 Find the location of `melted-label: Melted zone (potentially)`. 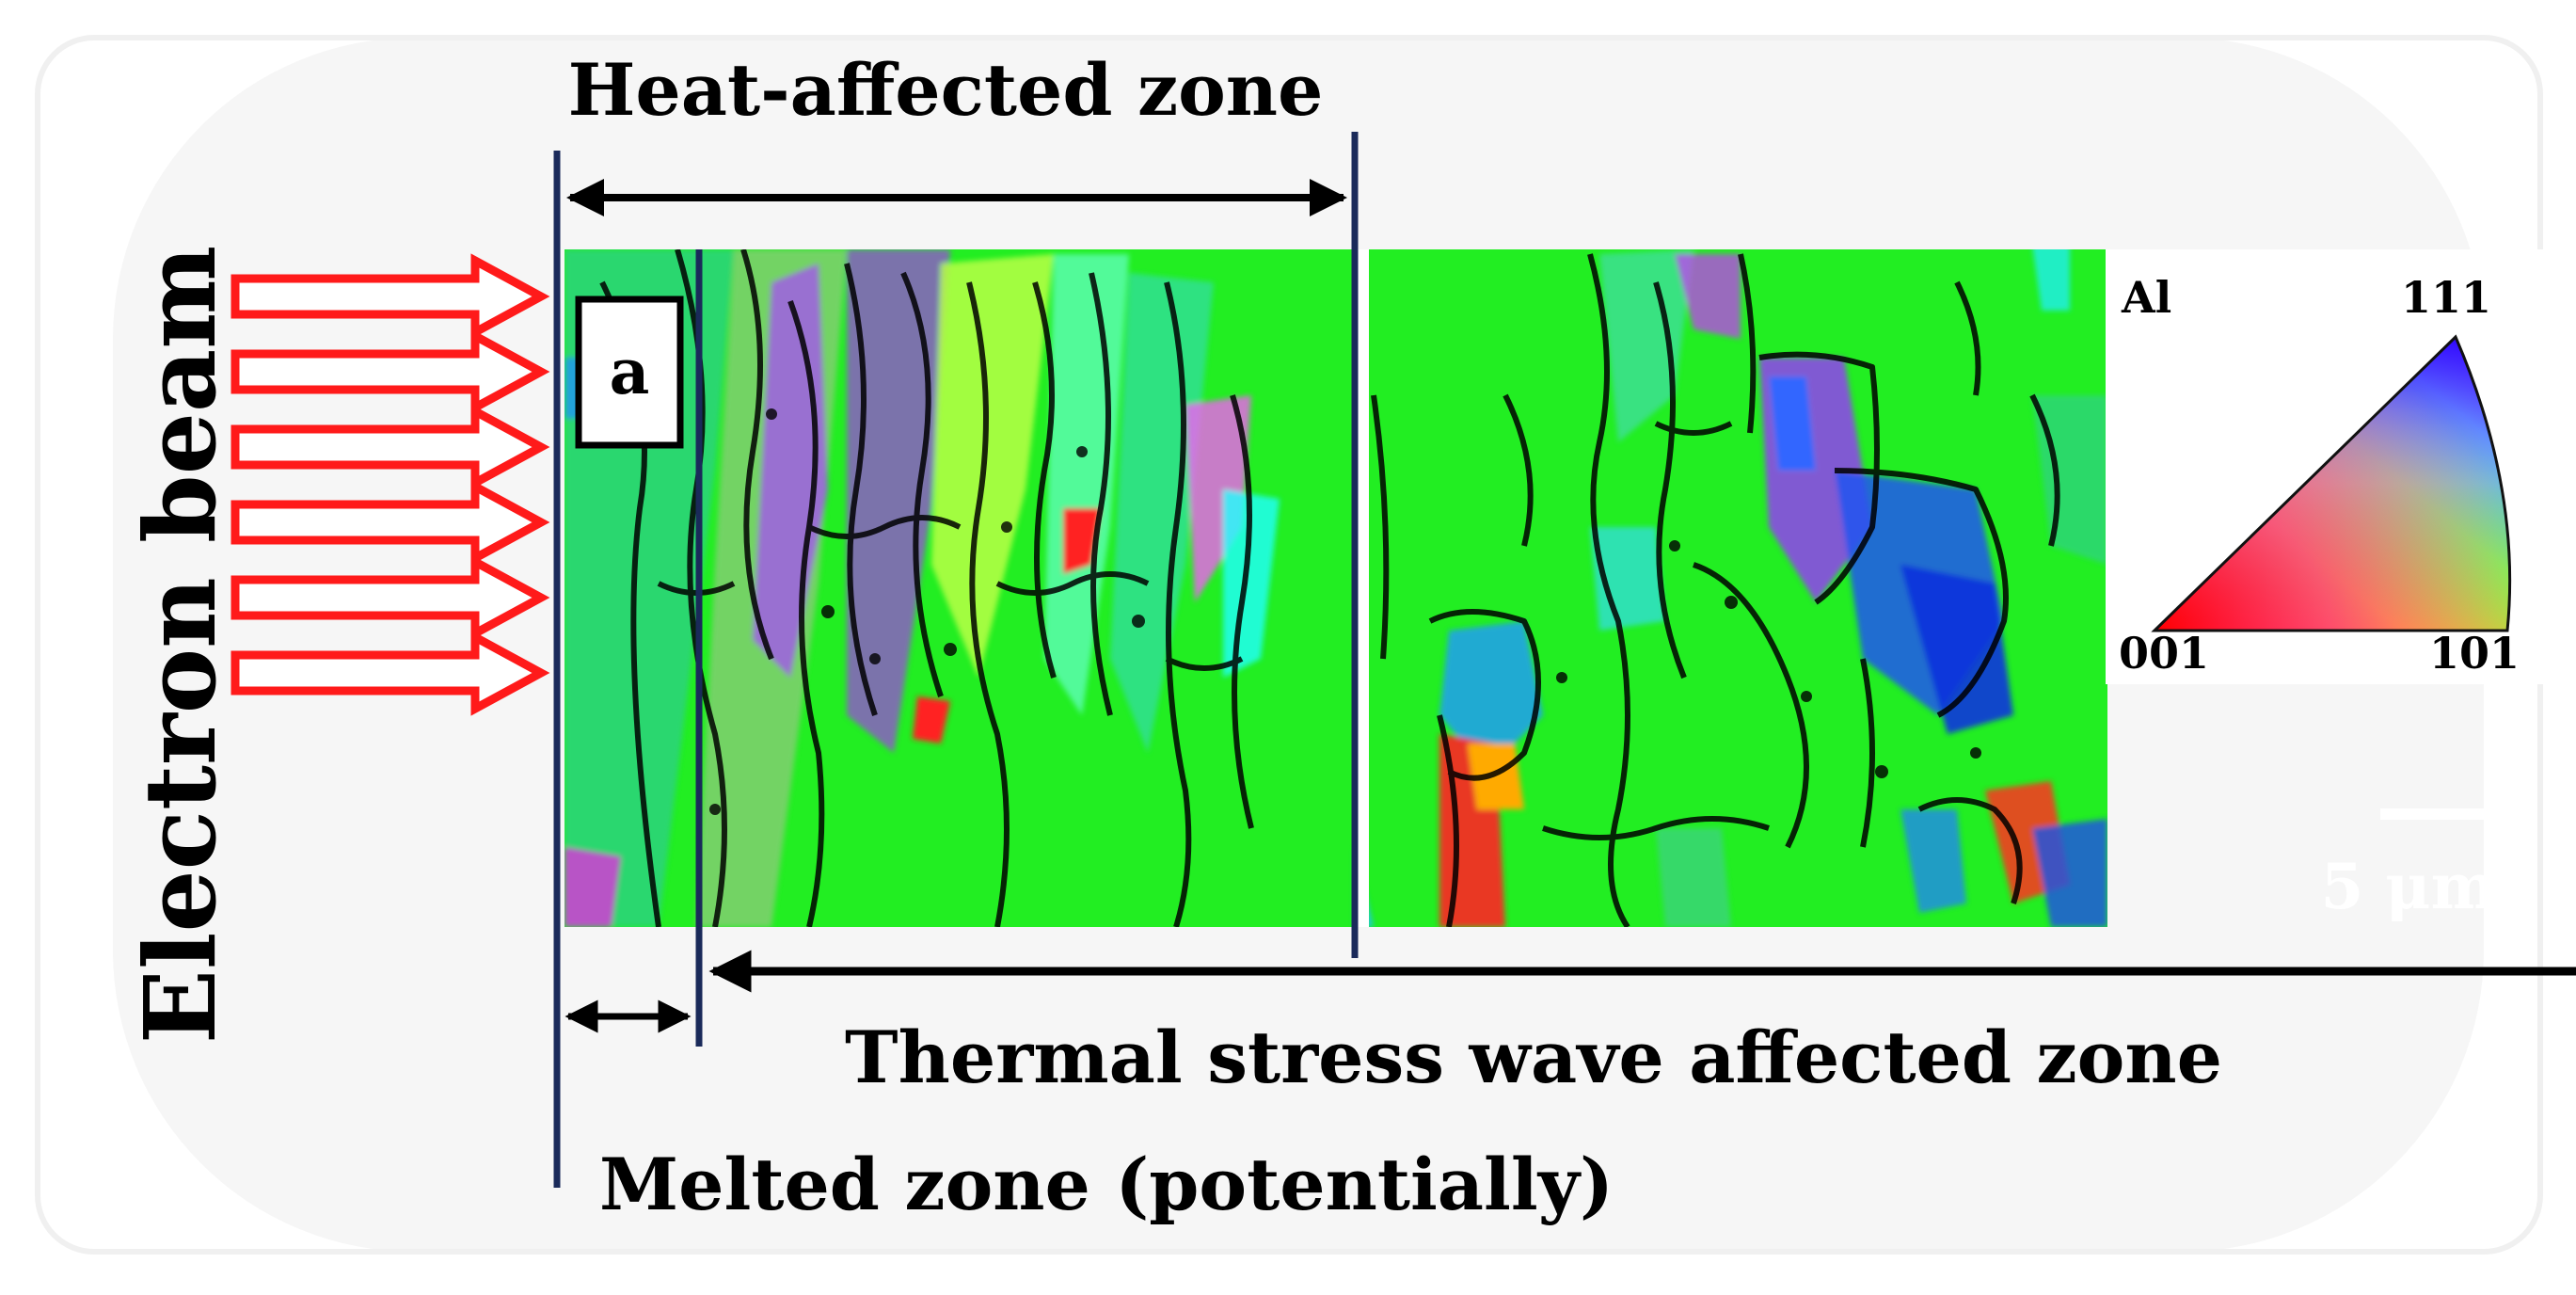

melted-label: Melted zone (potentially) is located at coordinates (1106, 1184).